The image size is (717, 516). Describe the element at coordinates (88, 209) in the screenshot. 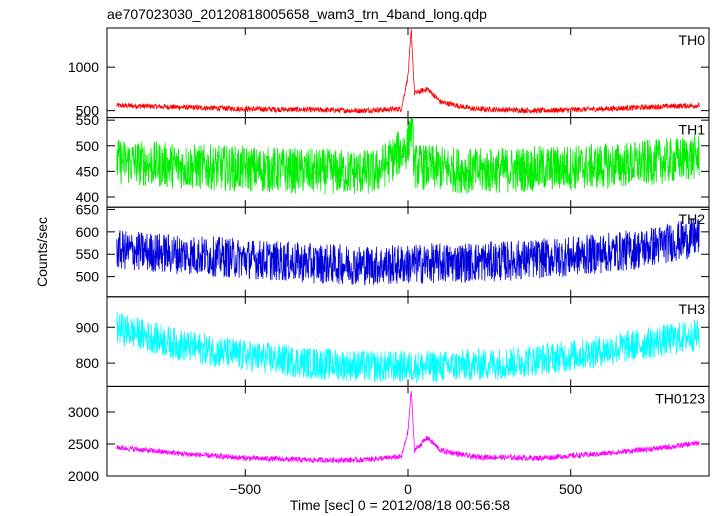

I see `y-tick-label: 650` at that location.